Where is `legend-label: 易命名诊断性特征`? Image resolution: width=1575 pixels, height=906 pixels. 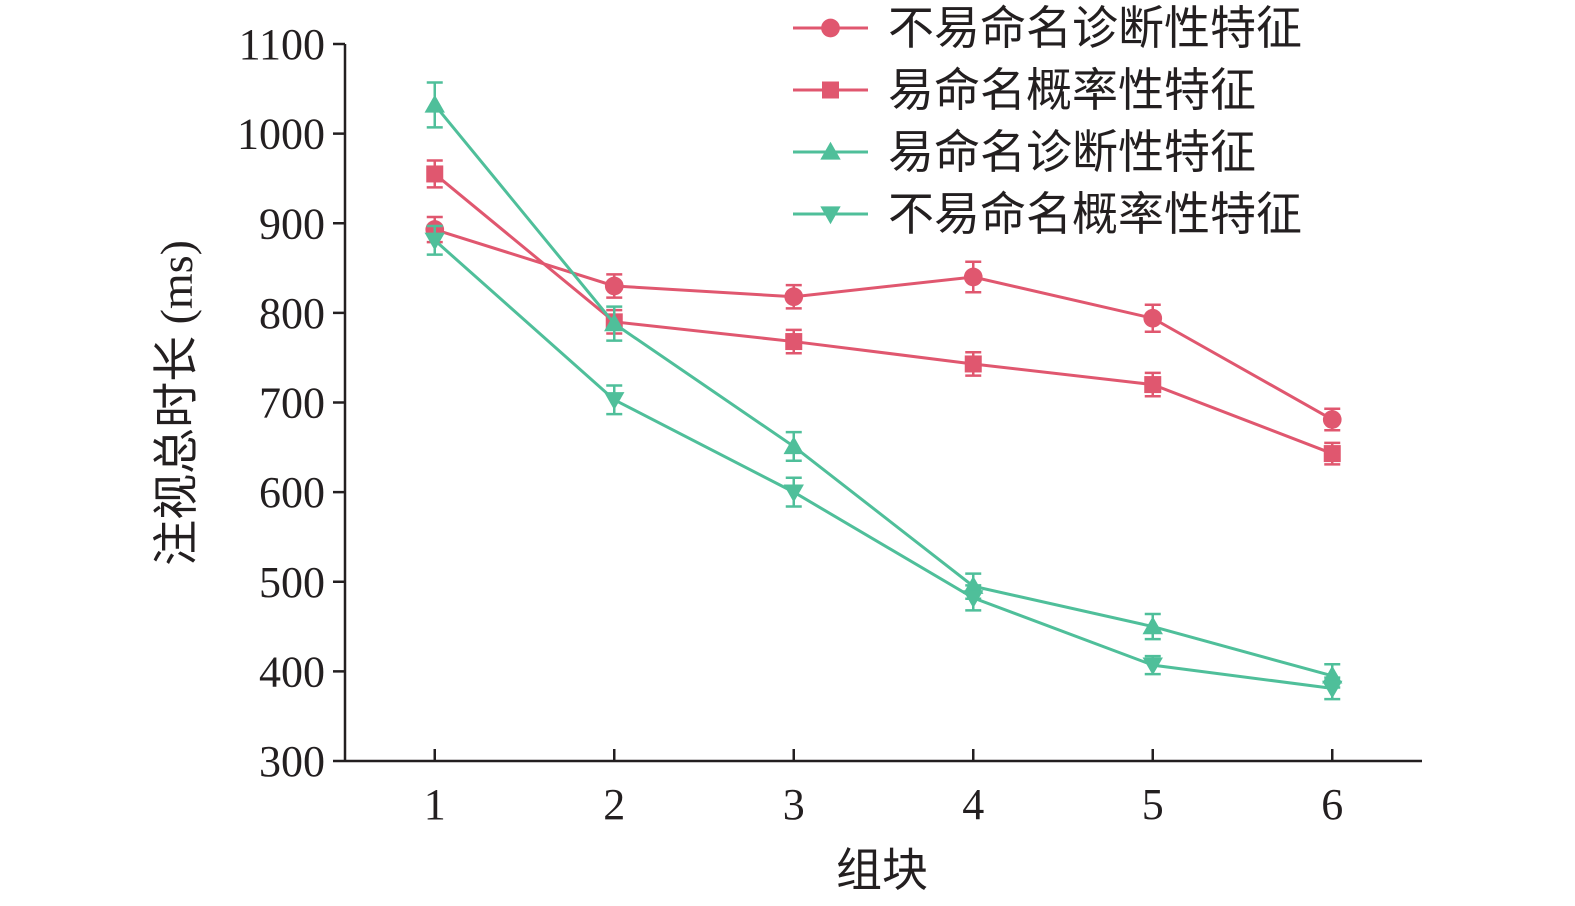 legend-label: 易命名诊断性特征 is located at coordinates (1072, 152).